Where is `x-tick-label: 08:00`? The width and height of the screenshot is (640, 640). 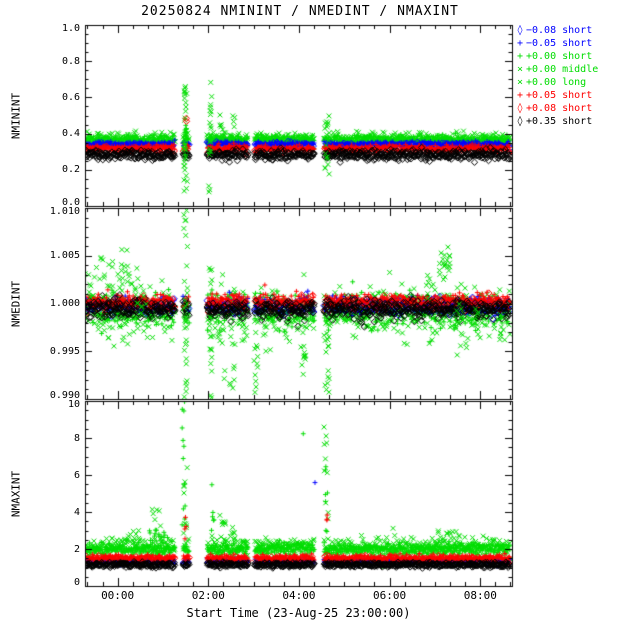
x-tick-label: 08:00 is located at coordinates (480, 595).